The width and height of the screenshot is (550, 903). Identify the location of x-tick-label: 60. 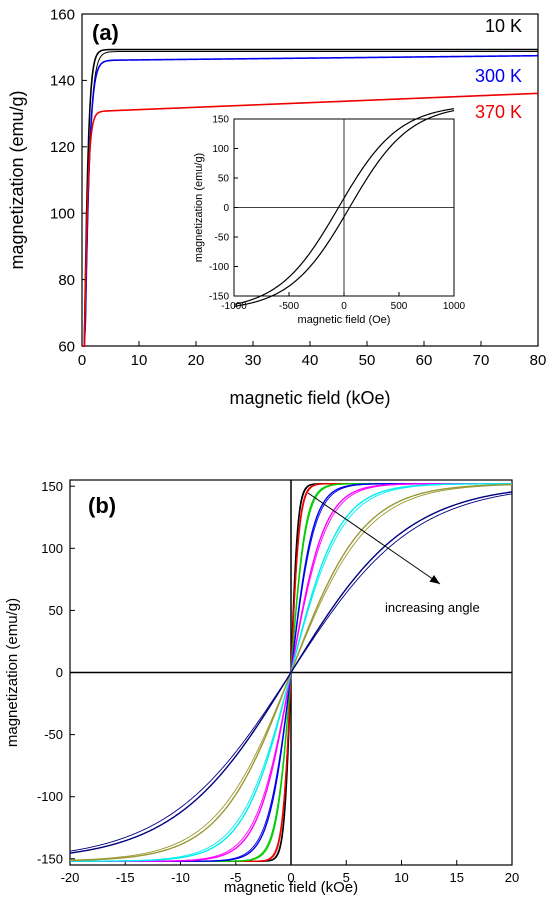
(424, 360).